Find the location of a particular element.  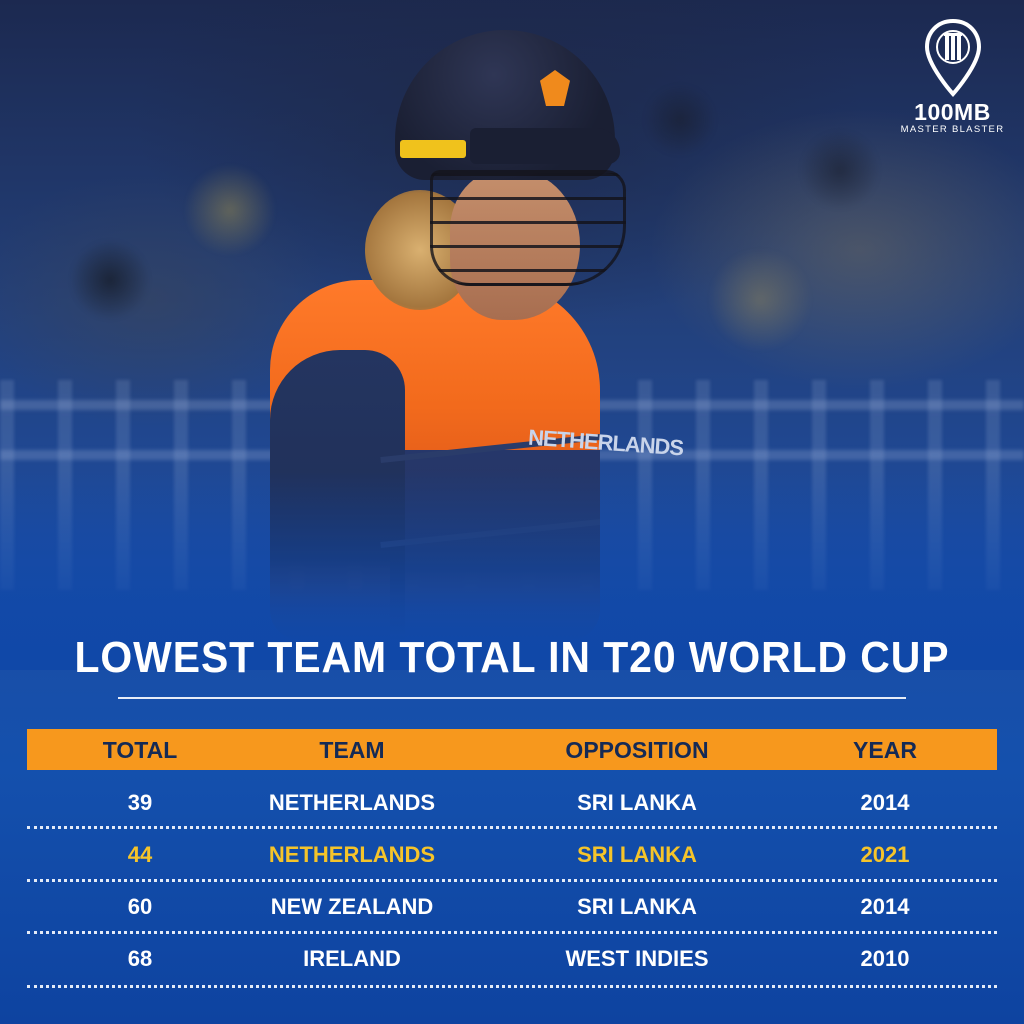

brand-name: 100MB is located at coordinates (952, 112).